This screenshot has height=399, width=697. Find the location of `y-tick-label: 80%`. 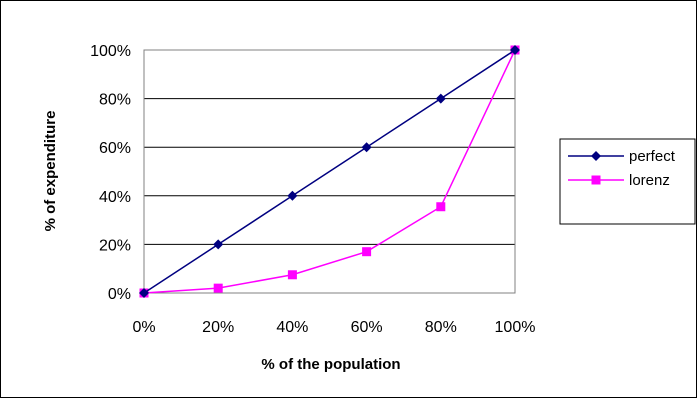

y-tick-label: 80% is located at coordinates (115, 100).